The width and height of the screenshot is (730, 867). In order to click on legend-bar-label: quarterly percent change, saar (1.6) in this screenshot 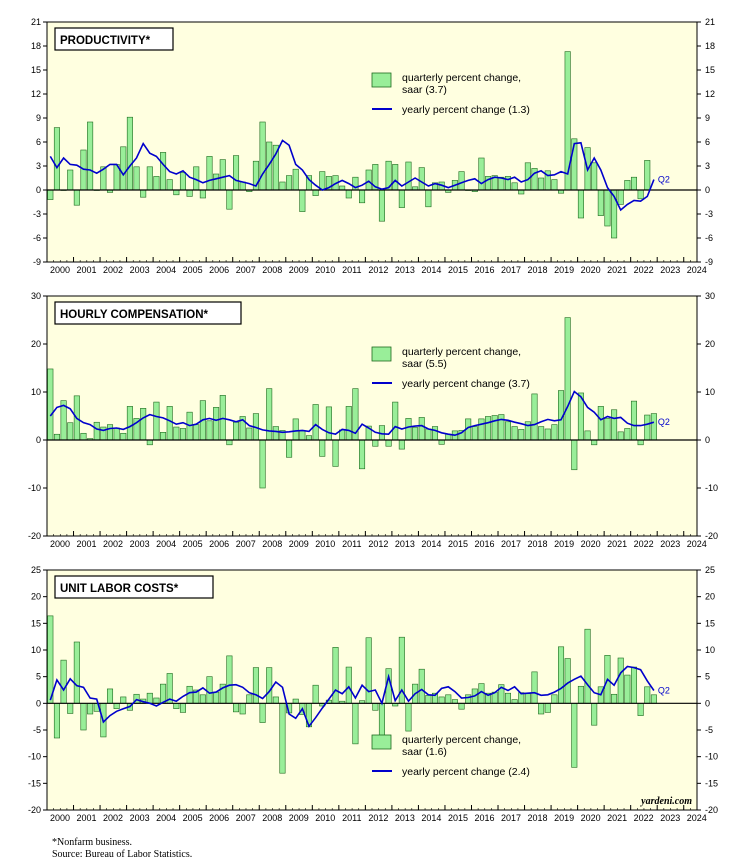, I will do `click(461, 746)`.